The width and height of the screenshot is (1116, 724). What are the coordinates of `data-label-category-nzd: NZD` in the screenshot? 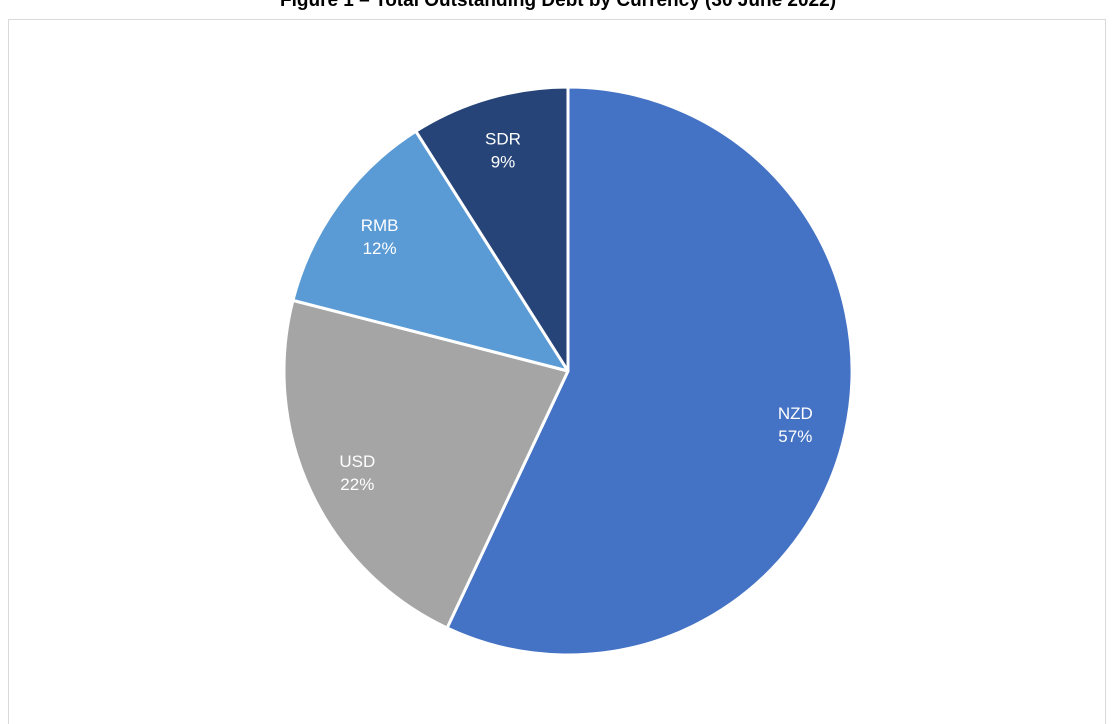 It's located at (795, 413).